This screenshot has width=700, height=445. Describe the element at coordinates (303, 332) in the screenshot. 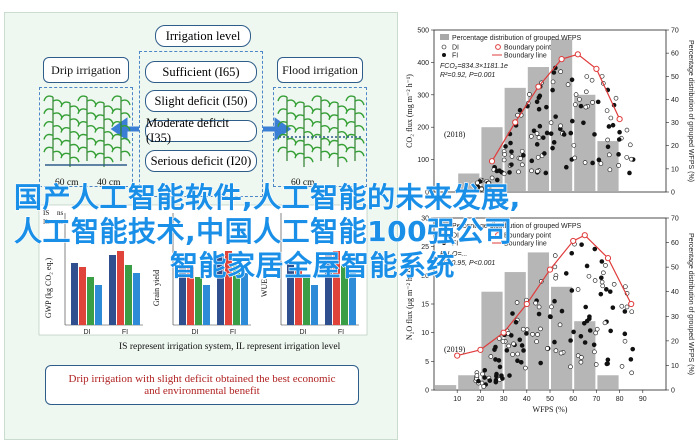

I see `mini-x-label: DI` at that location.